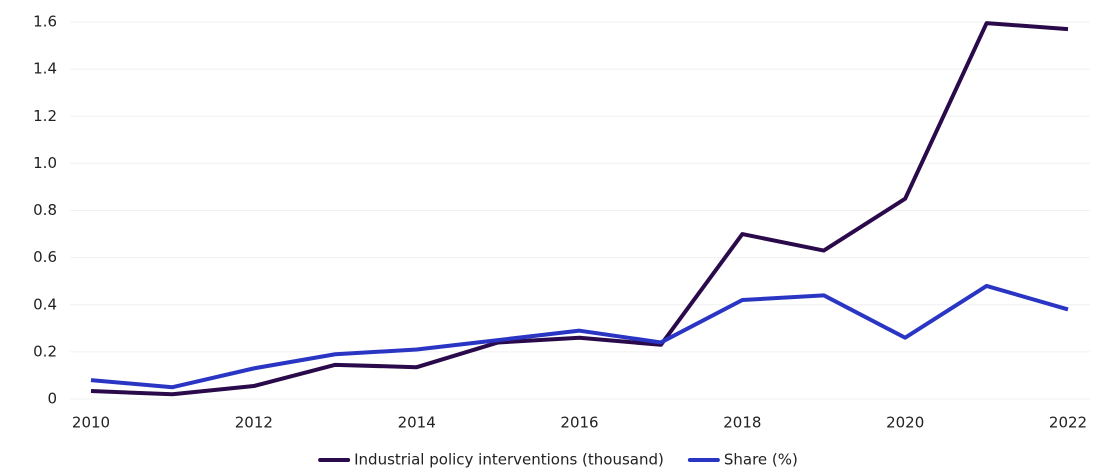  I want to click on y-tick-label: 1.6, so click(45, 22).